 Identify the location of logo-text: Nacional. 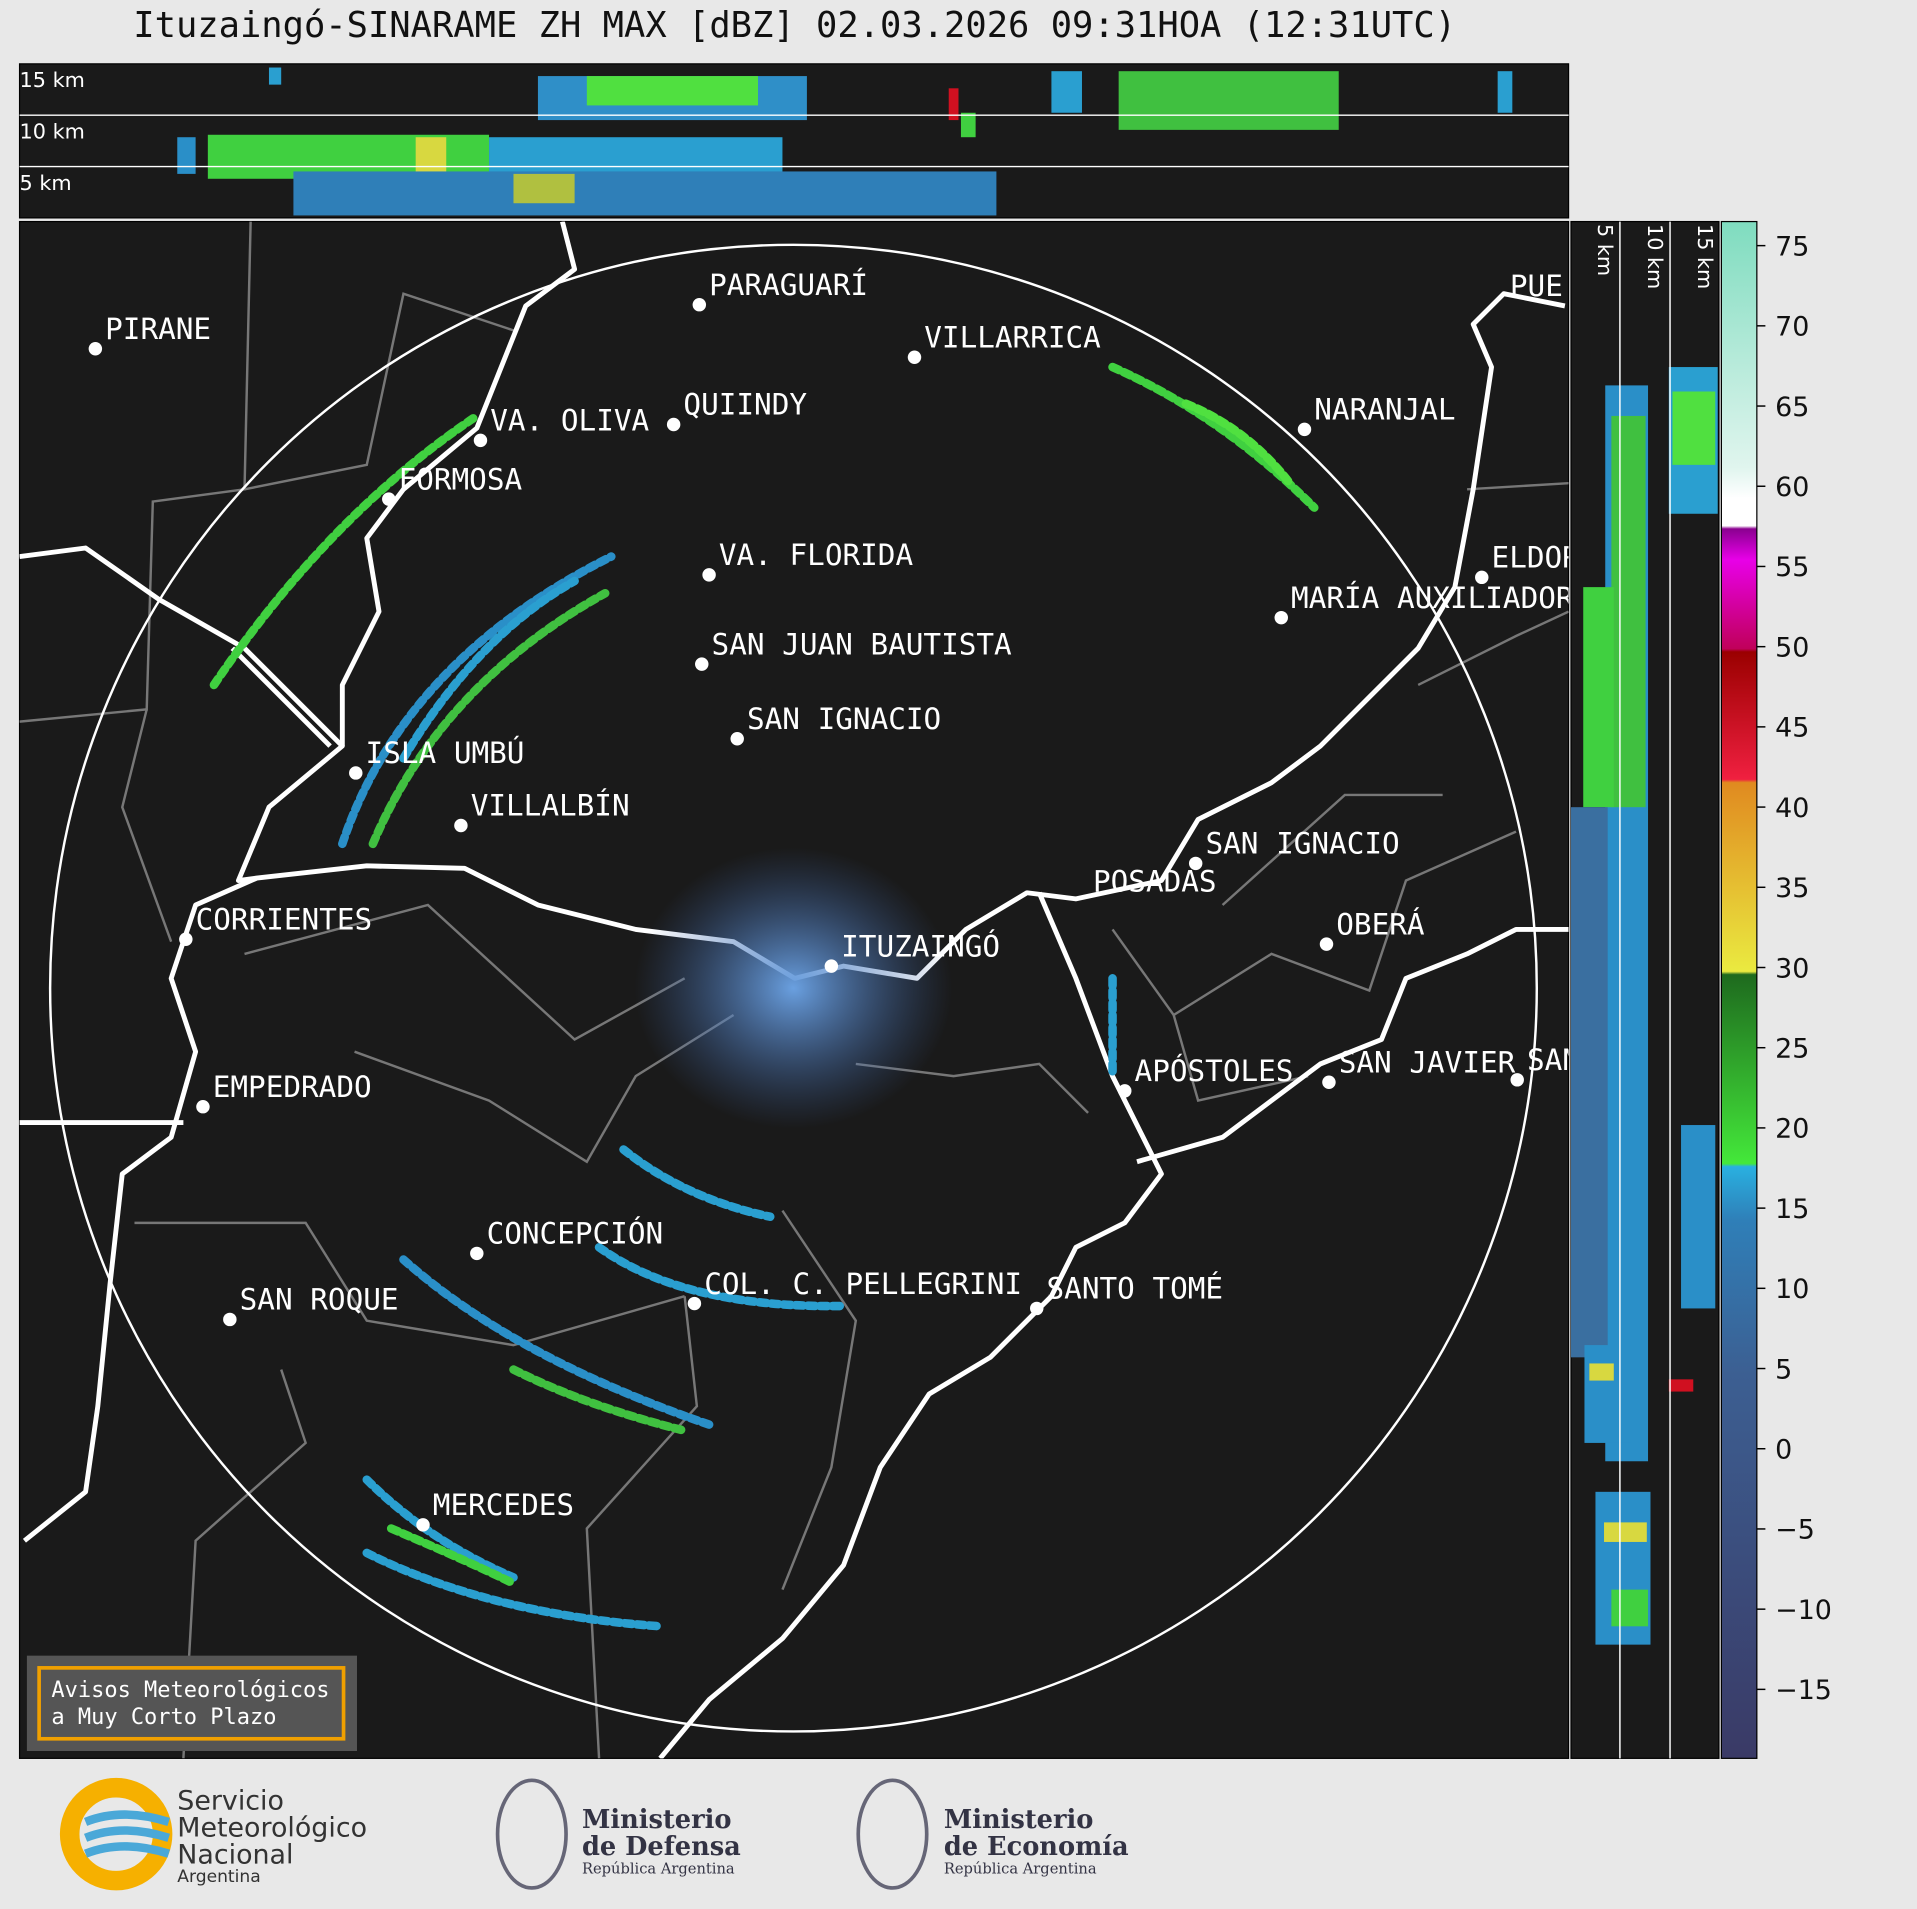
(235, 1854).